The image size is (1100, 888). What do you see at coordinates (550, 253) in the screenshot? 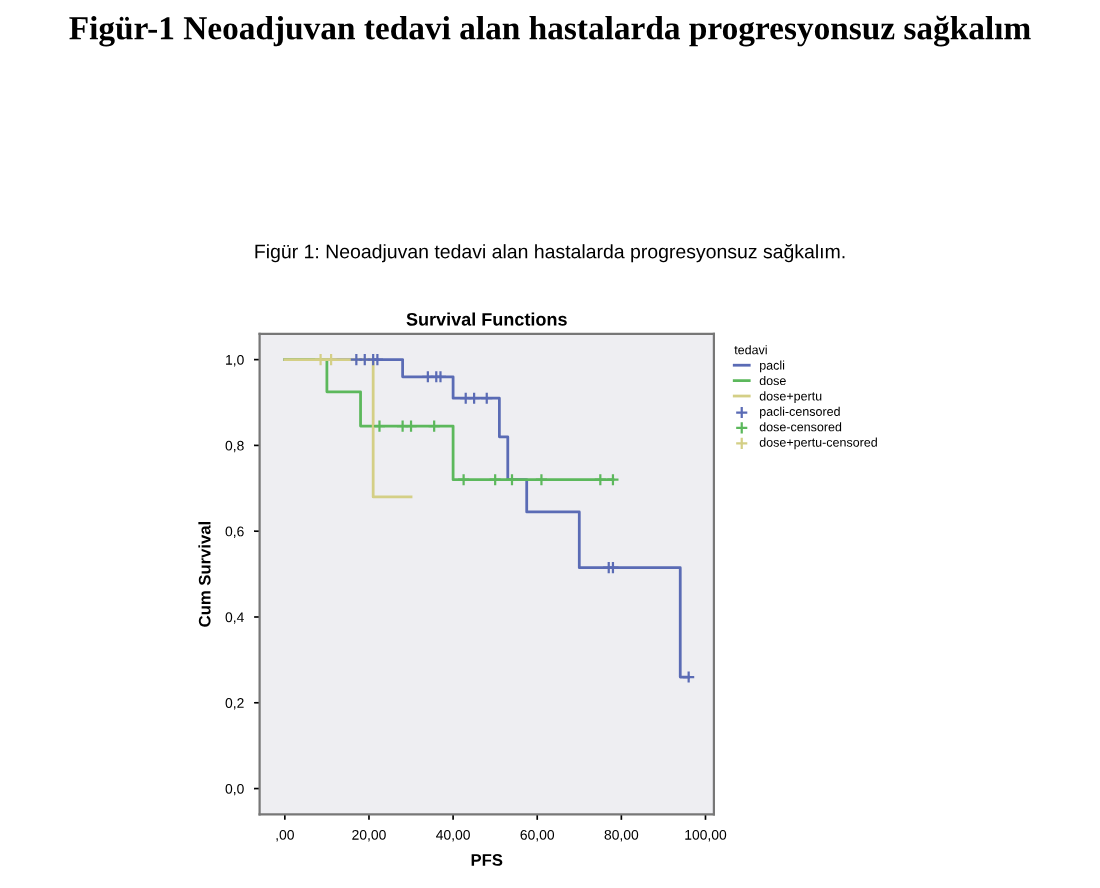
I see `text: Figür 1: Neoadjuvan tedavi alan hastalarda progresyonsuz sağkalım.` at bounding box center [550, 253].